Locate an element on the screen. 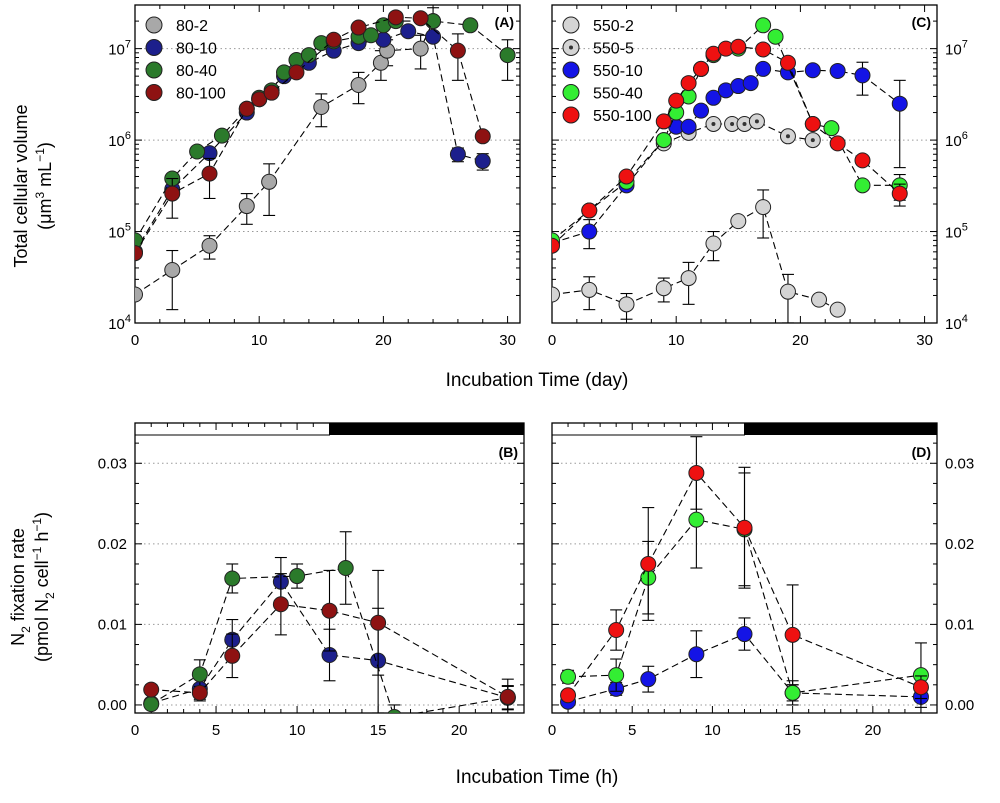 Image resolution: width=1000 pixels, height=803 pixels. x-axis-title-top: Incubation Time (day) is located at coordinates (537, 380).